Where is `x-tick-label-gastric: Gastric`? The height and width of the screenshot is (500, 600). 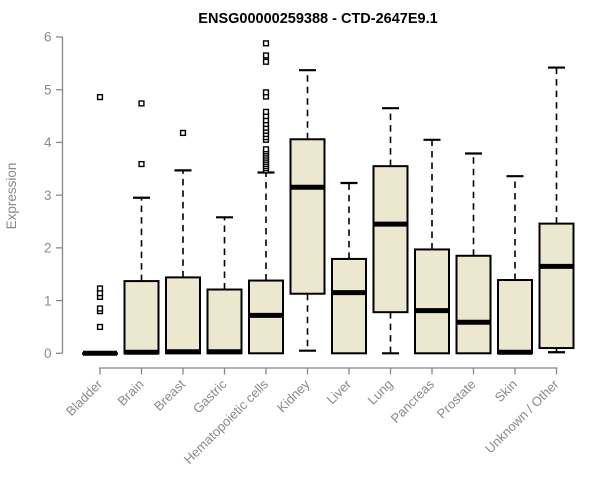 x-tick-label-gastric: Gastric is located at coordinates (210, 396).